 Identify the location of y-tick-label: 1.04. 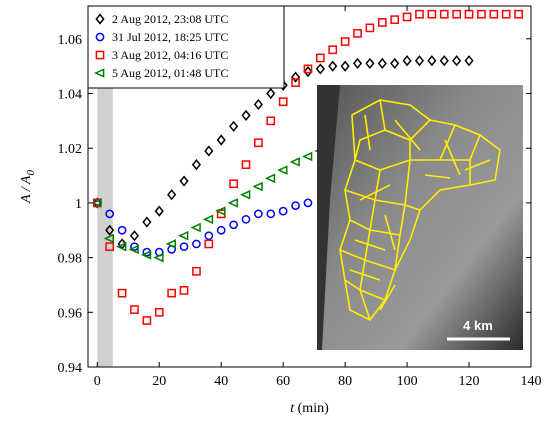
(70, 95).